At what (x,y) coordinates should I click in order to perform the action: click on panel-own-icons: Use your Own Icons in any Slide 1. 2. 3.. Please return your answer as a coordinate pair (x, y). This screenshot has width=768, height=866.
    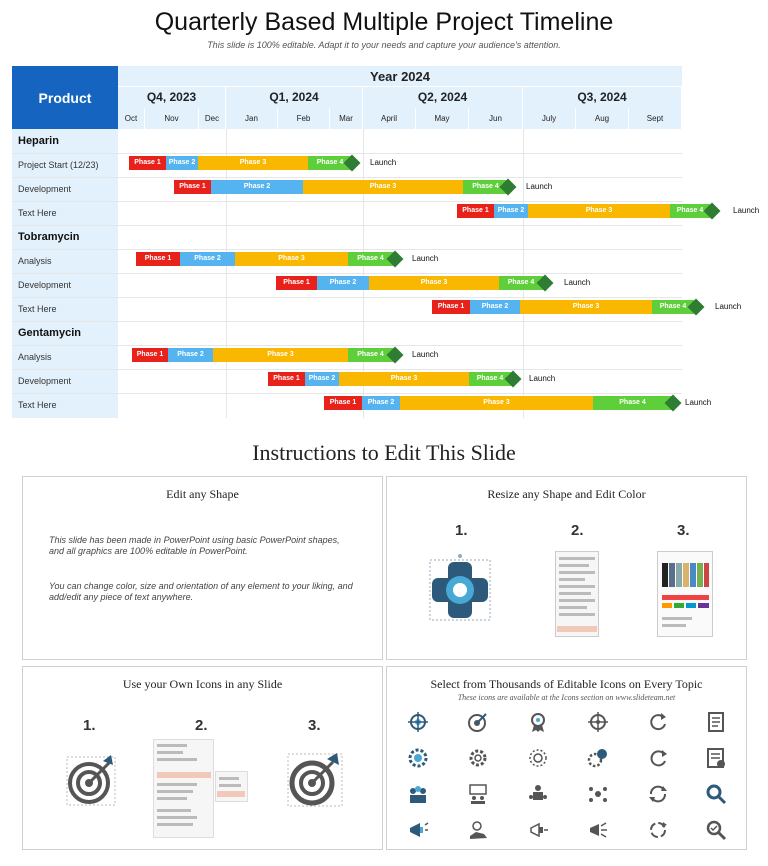
    Looking at the image, I should click on (202, 758).